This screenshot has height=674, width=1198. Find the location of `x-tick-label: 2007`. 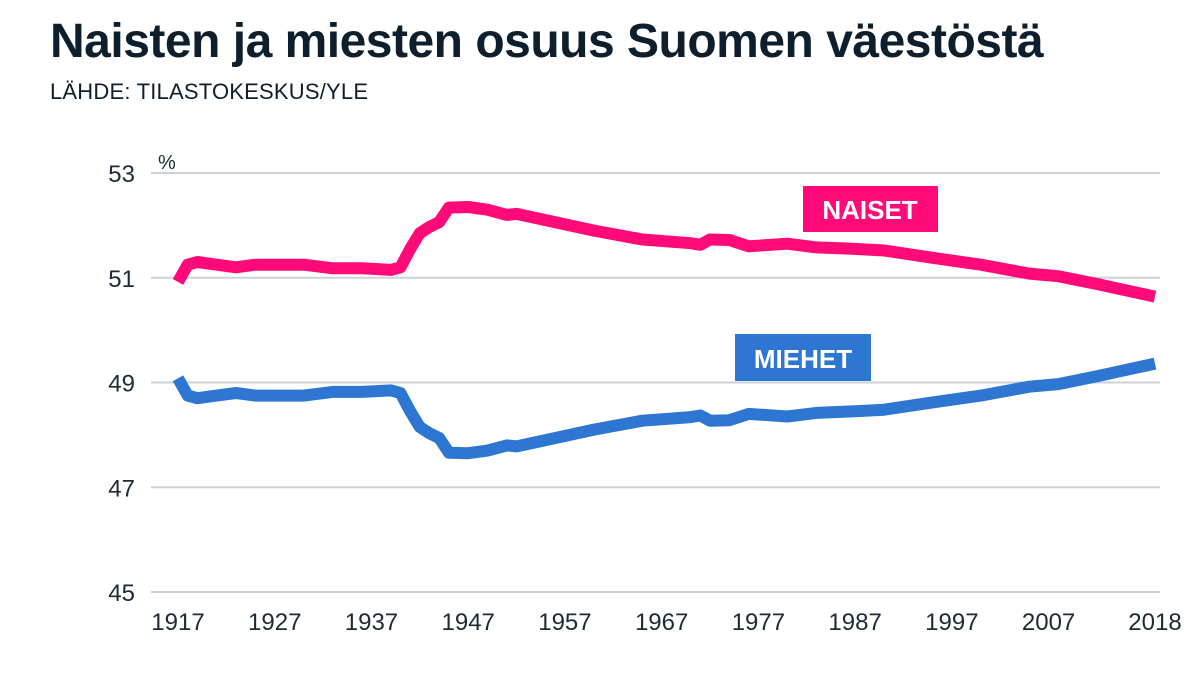

x-tick-label: 2007 is located at coordinates (1048, 622).